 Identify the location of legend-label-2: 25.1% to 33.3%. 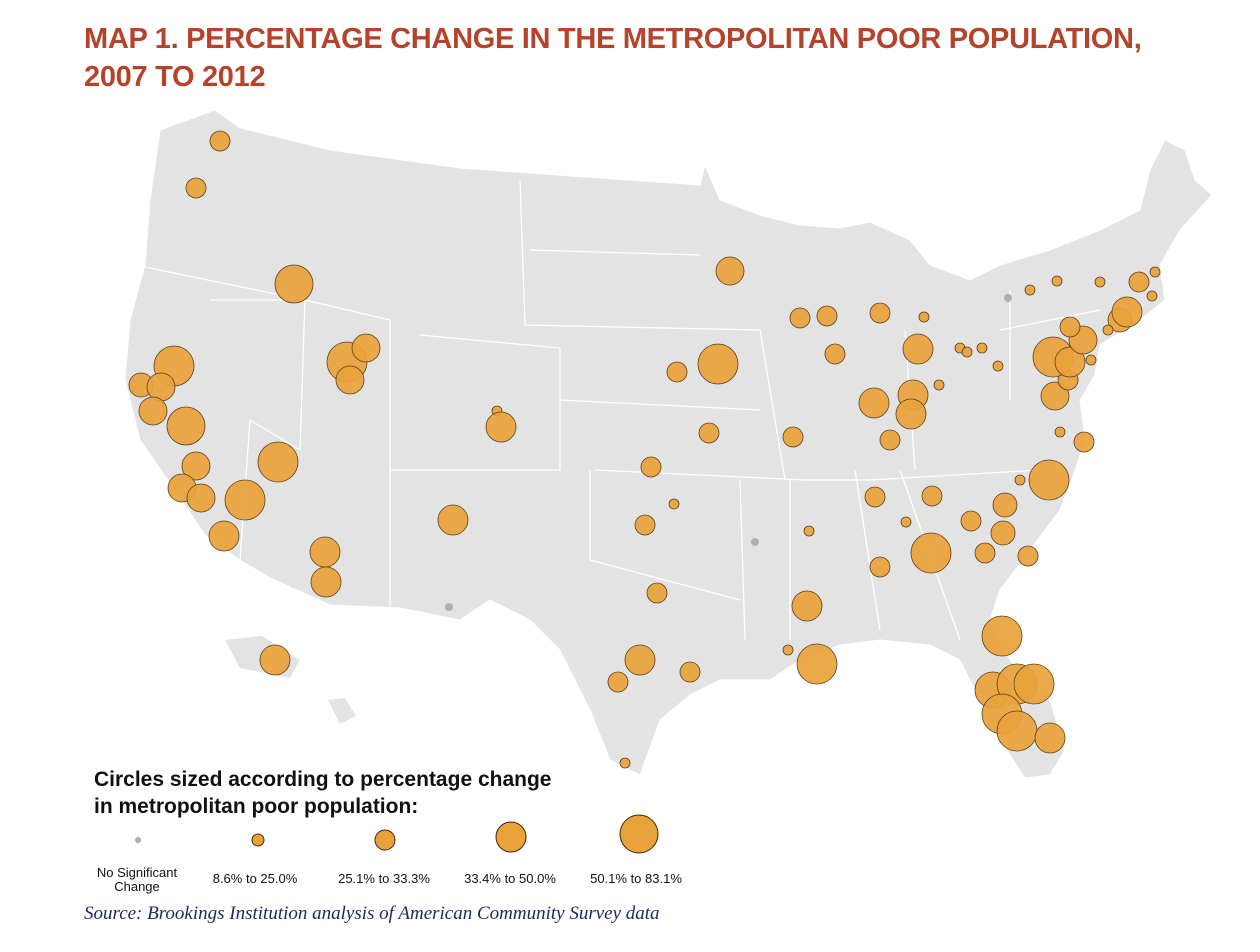
(384, 878).